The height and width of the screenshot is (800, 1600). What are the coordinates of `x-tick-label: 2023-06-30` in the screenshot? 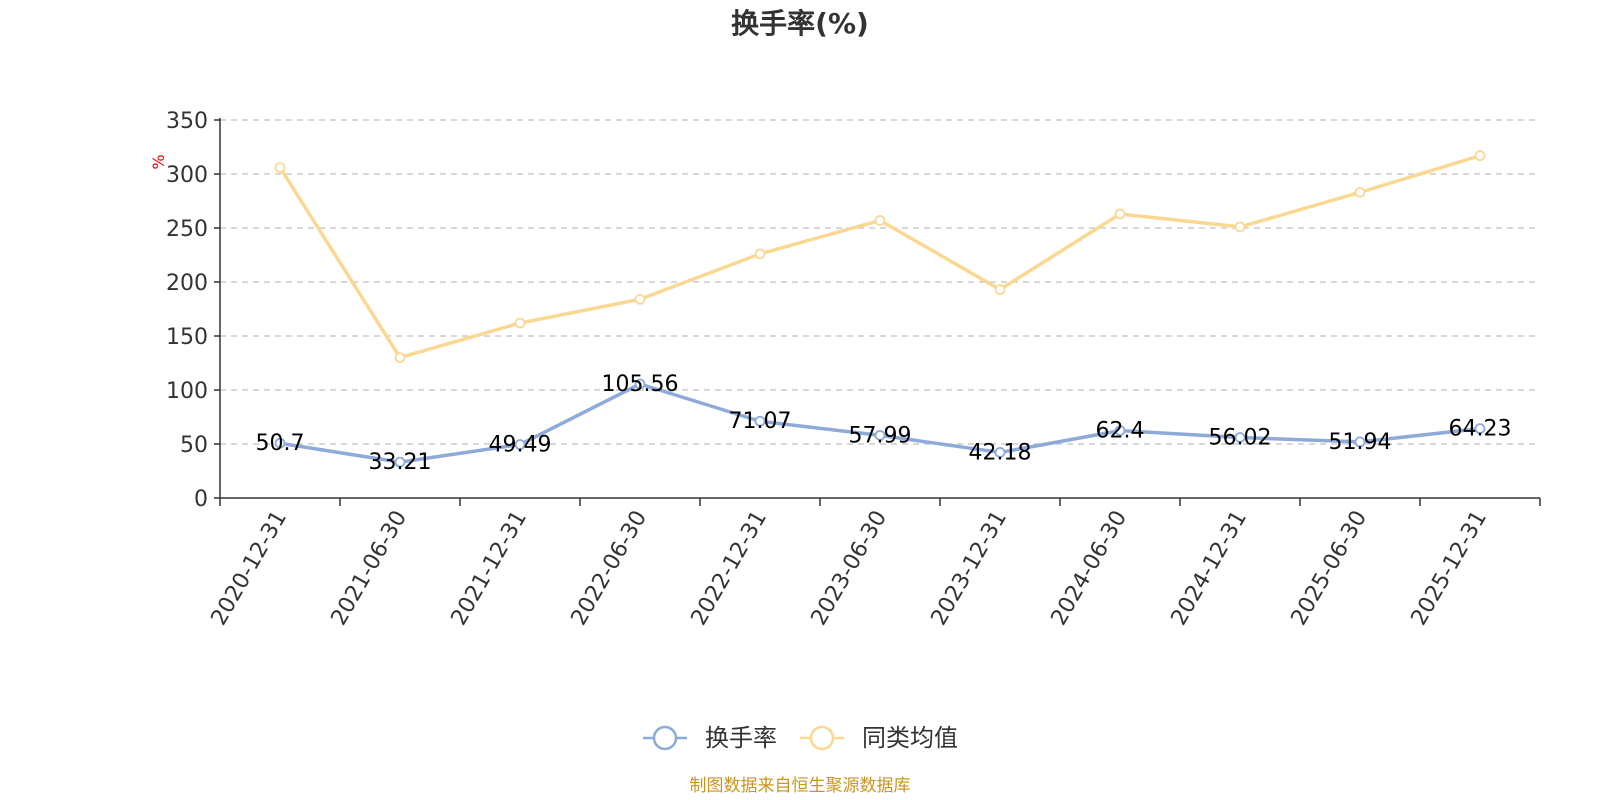 It's located at (850, 568).